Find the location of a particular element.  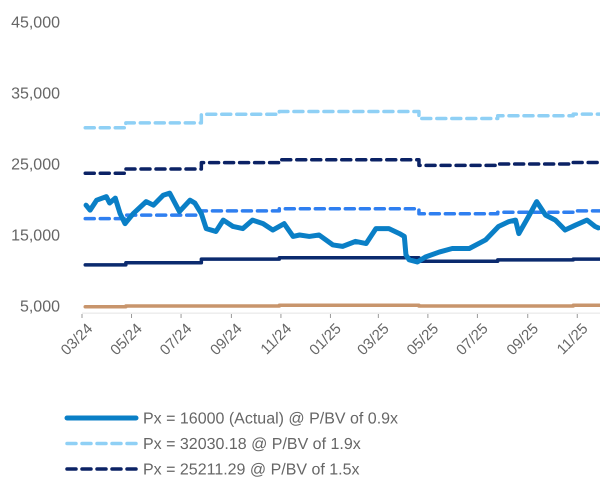

y-tick-label: 25,000 is located at coordinates (35, 165).